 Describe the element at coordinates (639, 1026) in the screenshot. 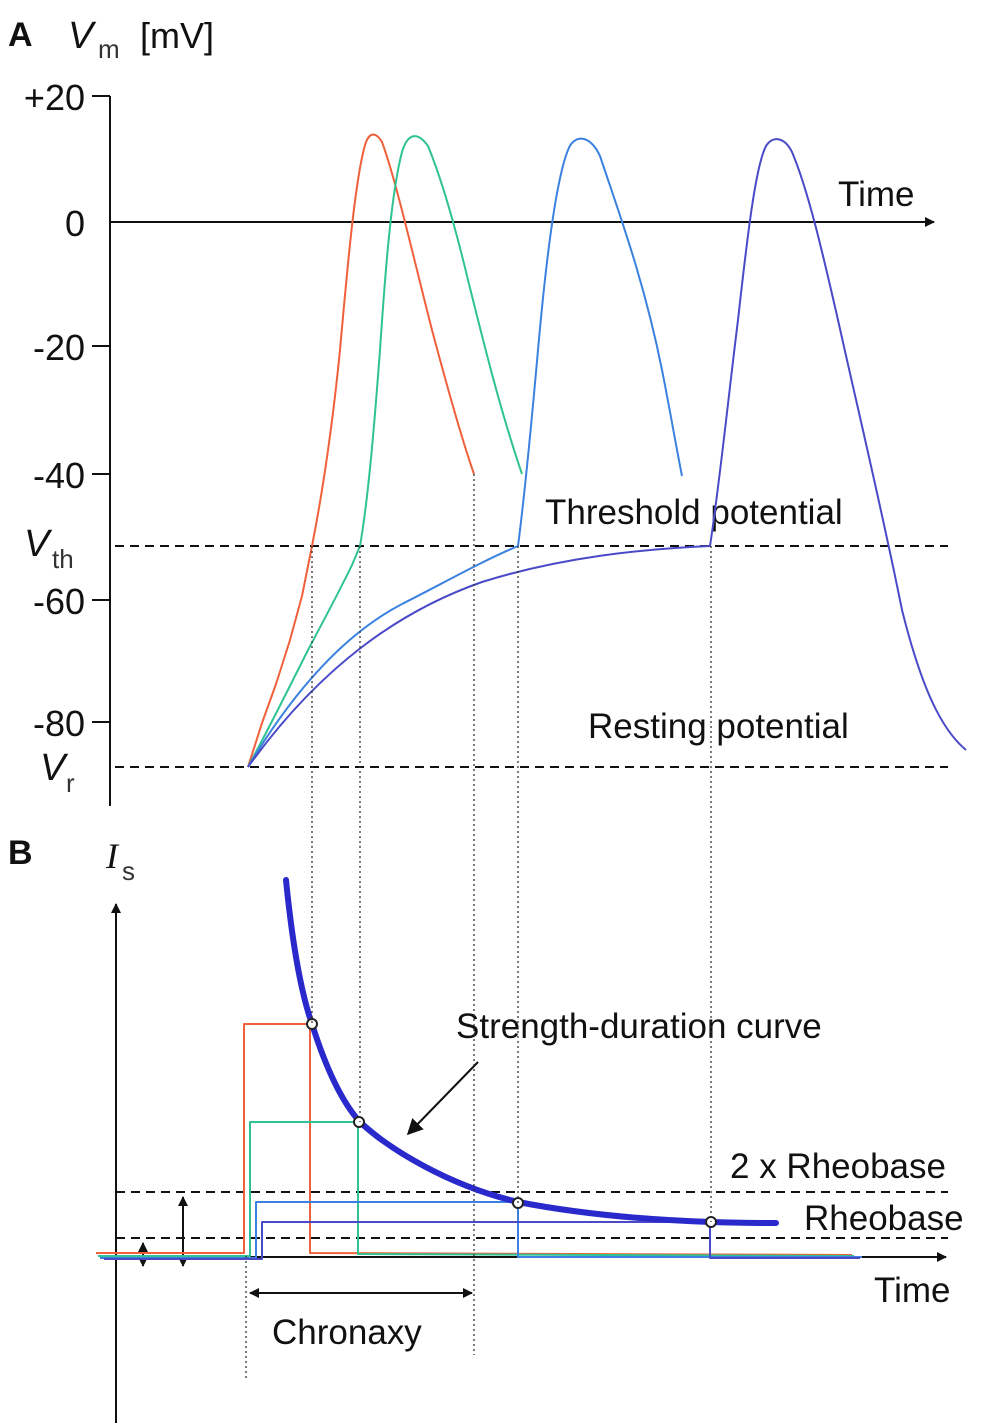

I see `strength-duration-label: Strength-duration curve` at that location.